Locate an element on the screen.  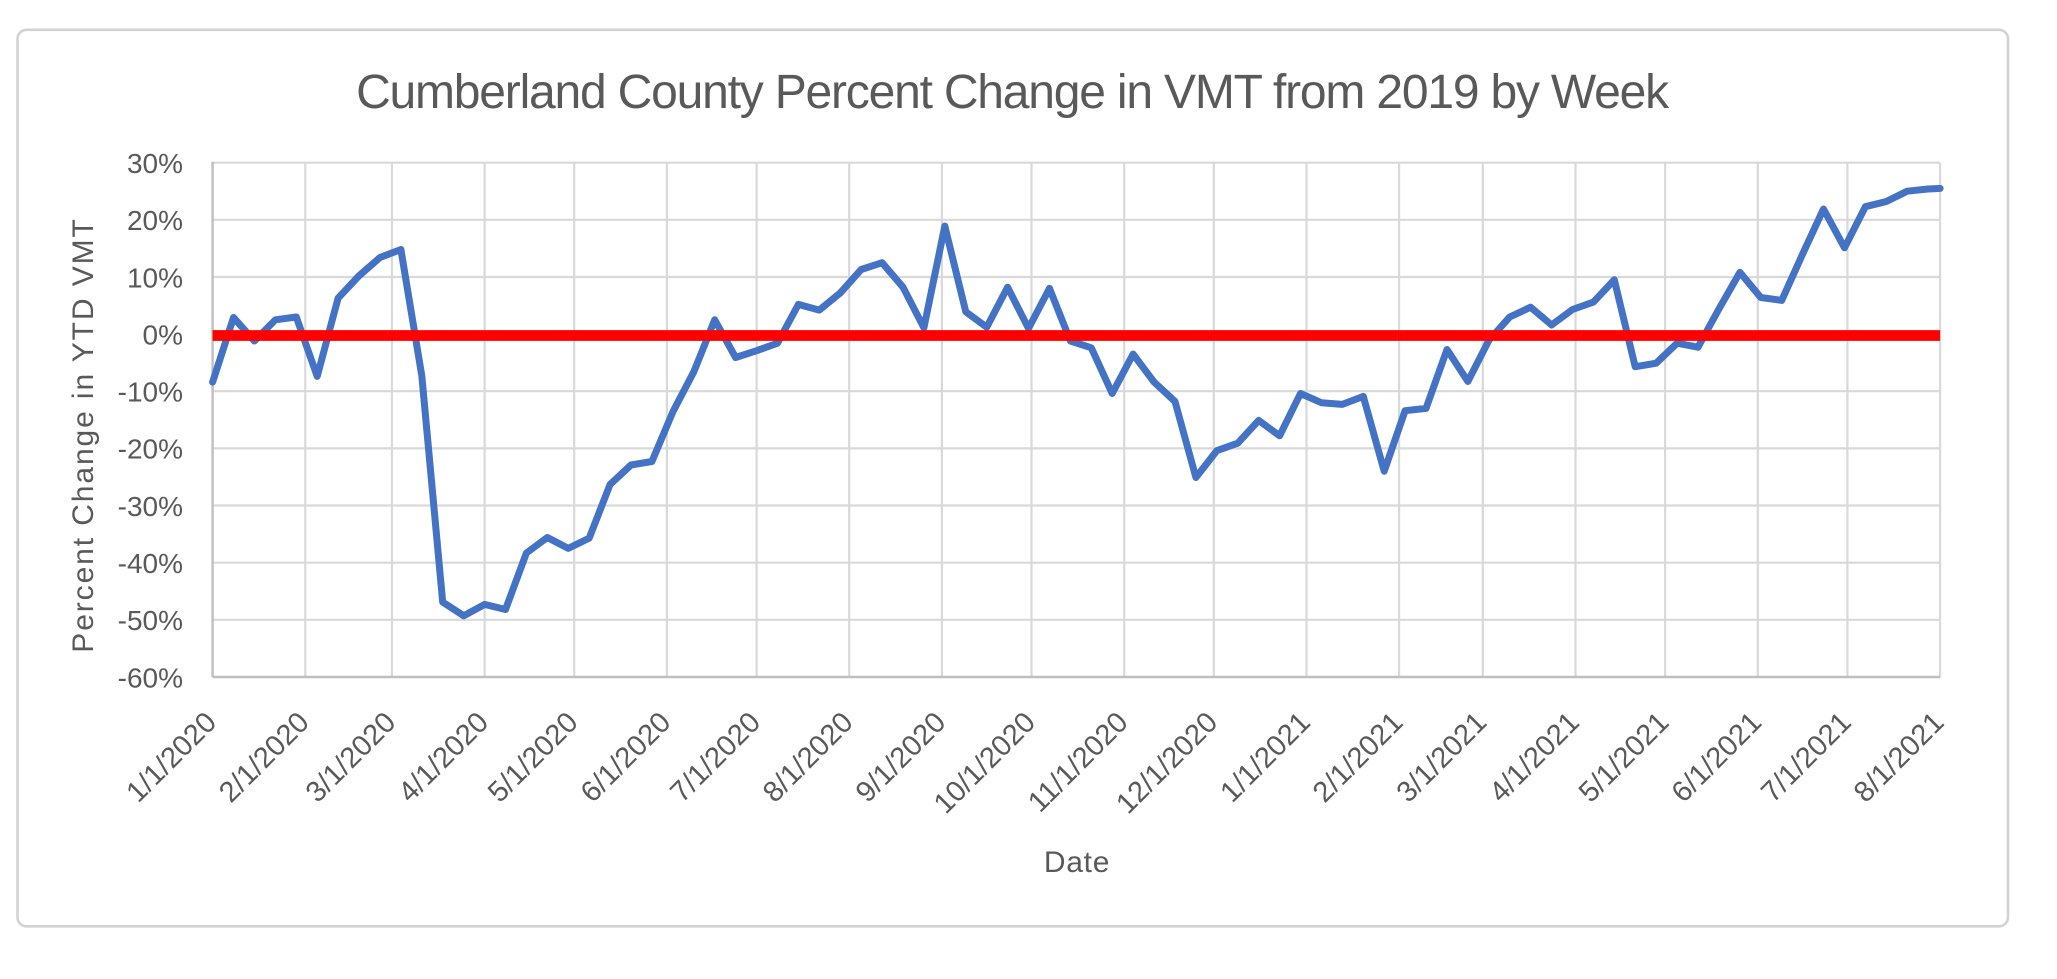
svg-text: 10% is located at coordinates (155, 277).